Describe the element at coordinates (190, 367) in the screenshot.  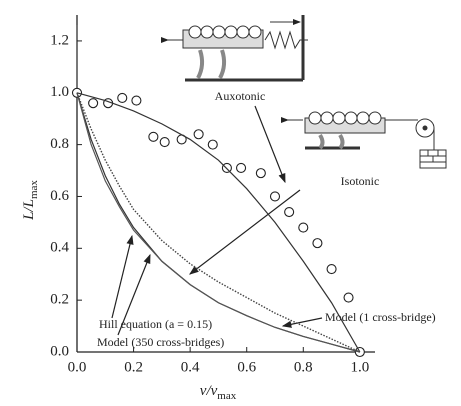
I see `x-tick-label: 0.4` at that location.